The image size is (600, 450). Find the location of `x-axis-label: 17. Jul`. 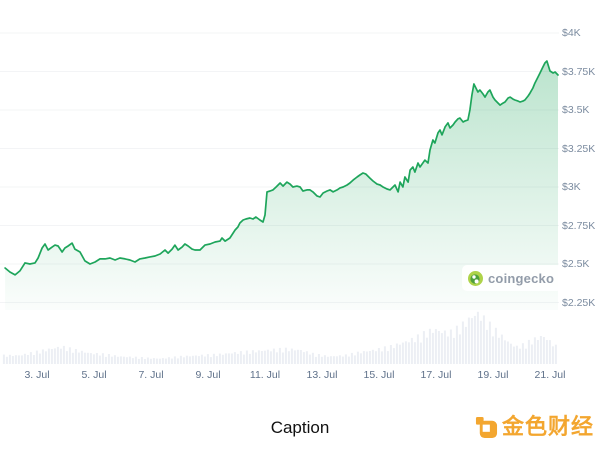

x-axis-label: 17. Jul is located at coordinates (436, 375).